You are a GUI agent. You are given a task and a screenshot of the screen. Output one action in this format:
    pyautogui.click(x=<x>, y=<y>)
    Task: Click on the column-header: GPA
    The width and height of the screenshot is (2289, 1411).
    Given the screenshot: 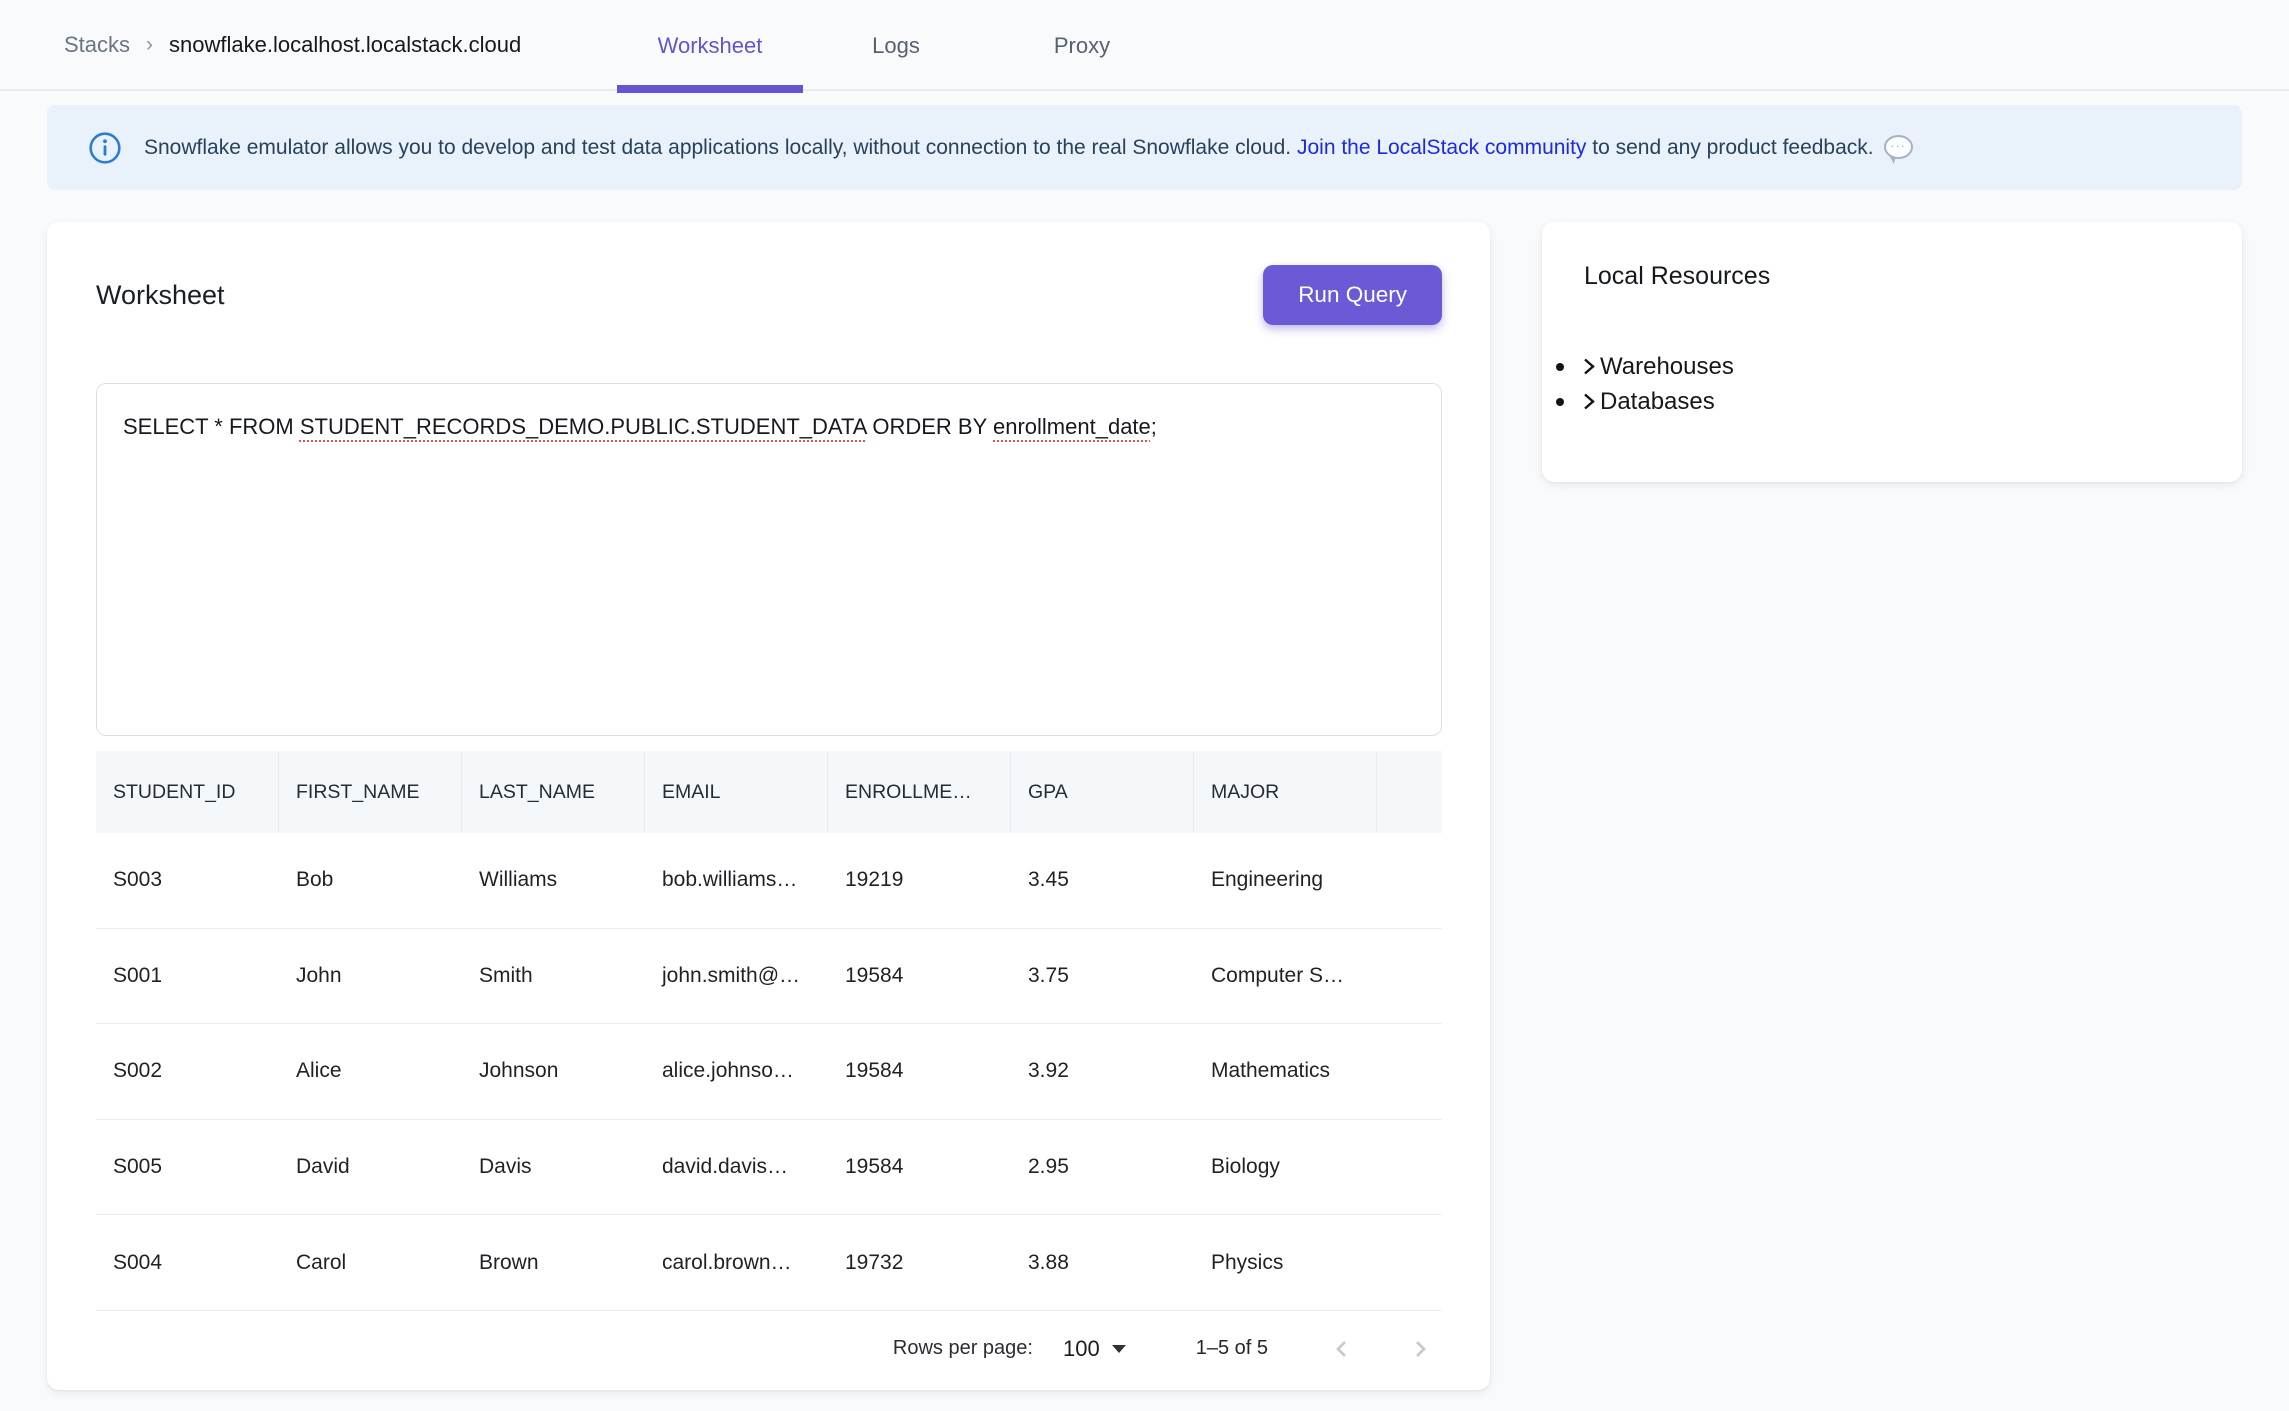 What is the action you would take?
    pyautogui.click(x=1102, y=792)
    